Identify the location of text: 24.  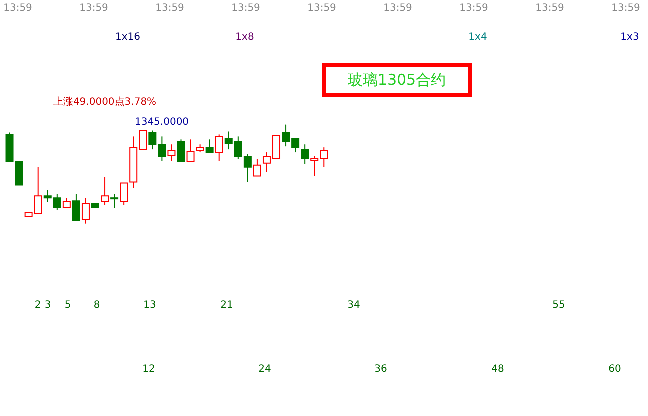
(265, 369).